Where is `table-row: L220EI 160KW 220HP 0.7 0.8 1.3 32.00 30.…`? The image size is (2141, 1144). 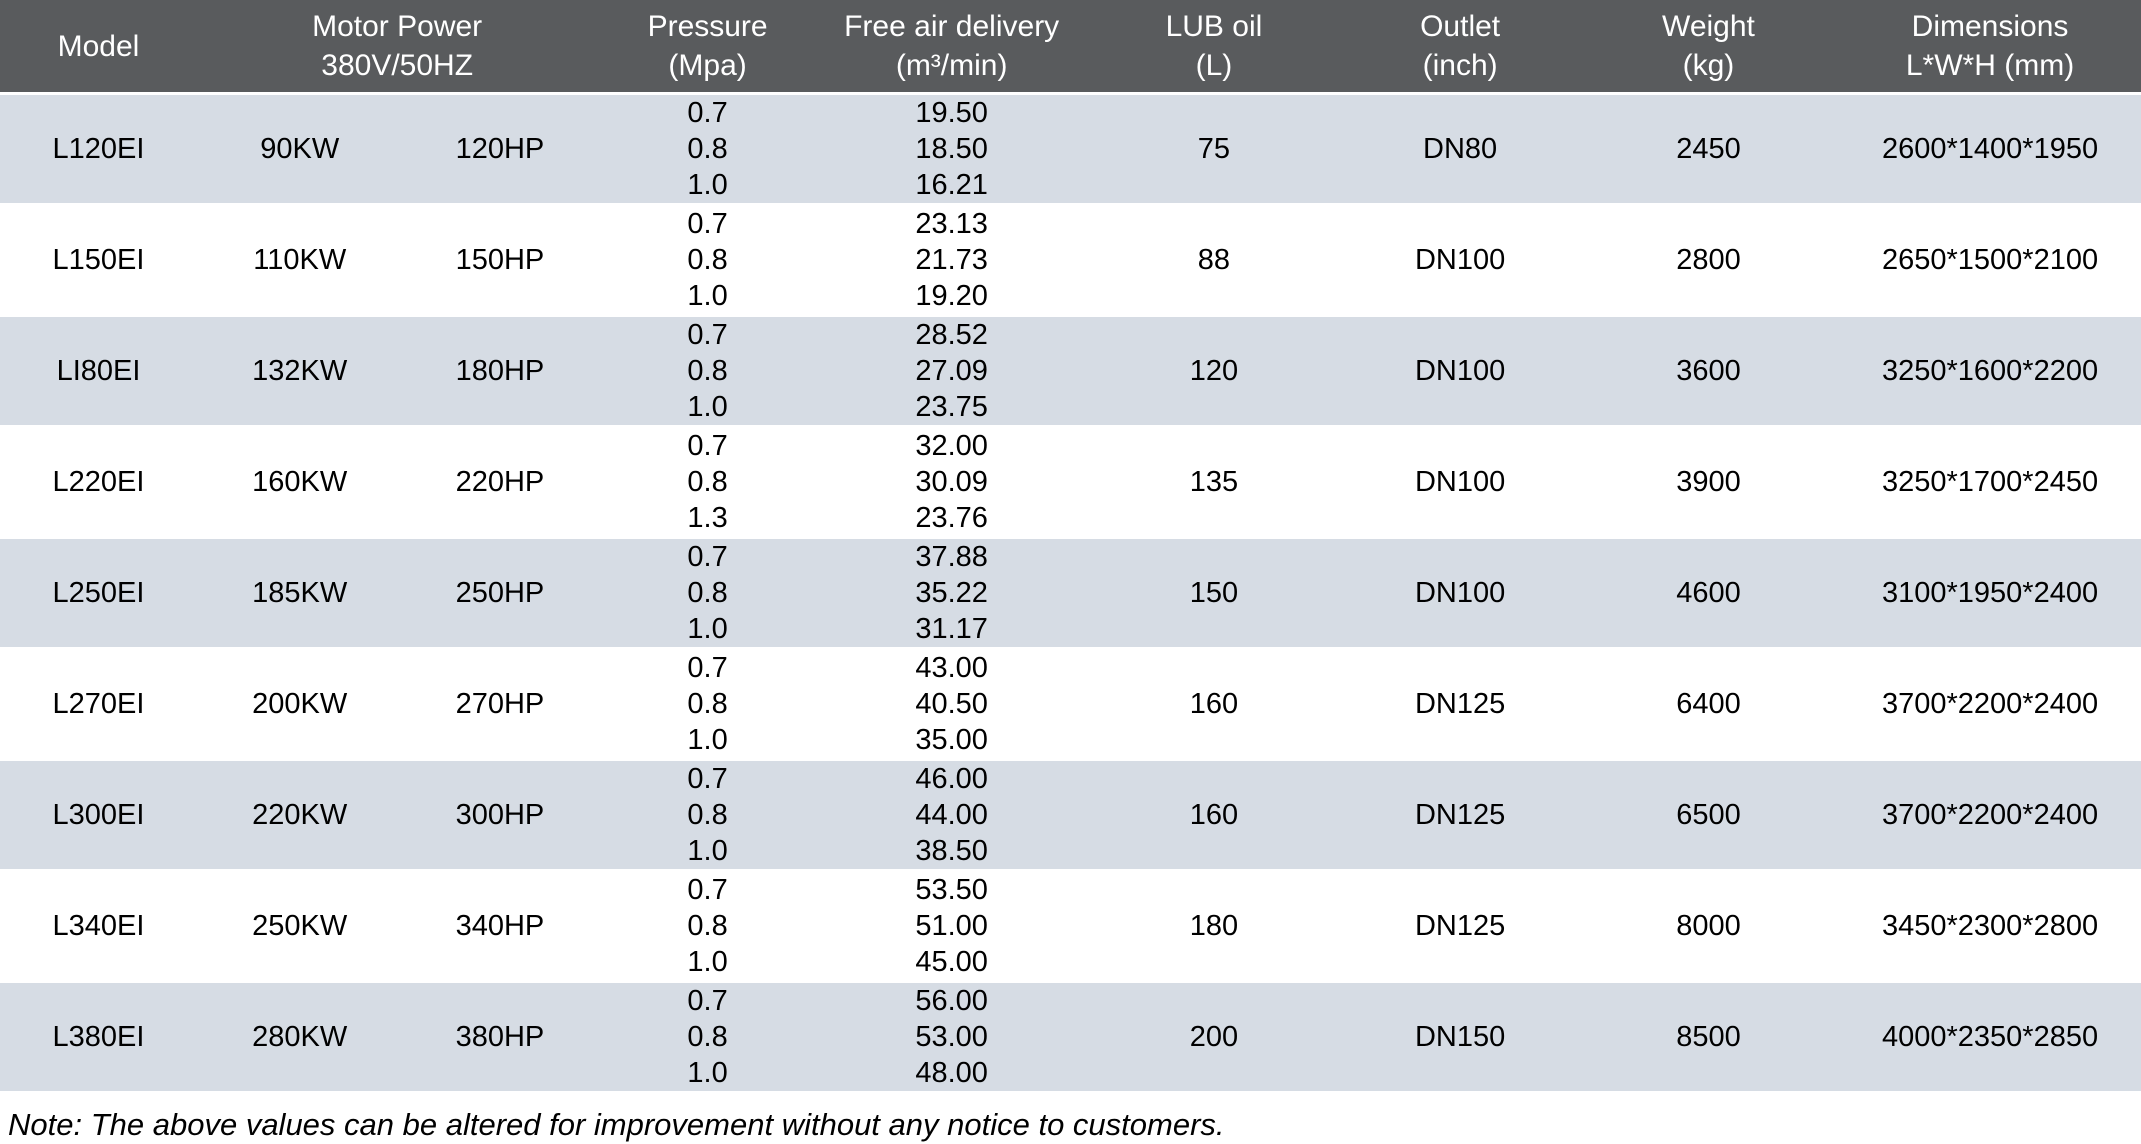
table-row: L220EI 160KW 220HP 0.7 0.8 1.3 32.00 30.… is located at coordinates (1070, 483).